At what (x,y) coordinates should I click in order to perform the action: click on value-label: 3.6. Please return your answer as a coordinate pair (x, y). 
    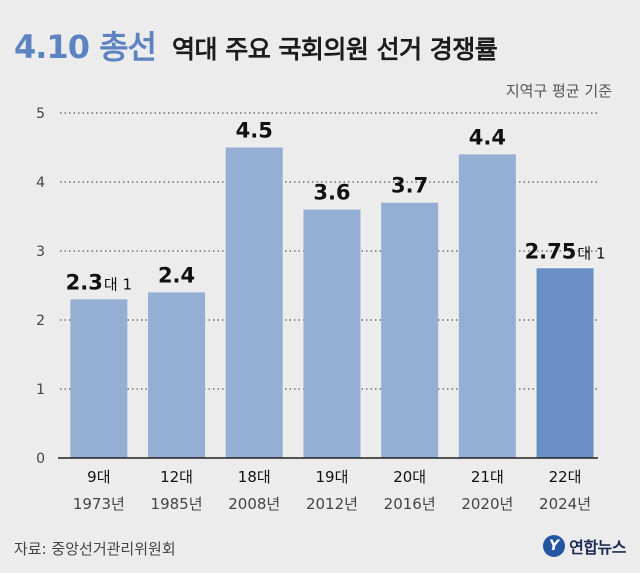
    Looking at the image, I should click on (331, 193).